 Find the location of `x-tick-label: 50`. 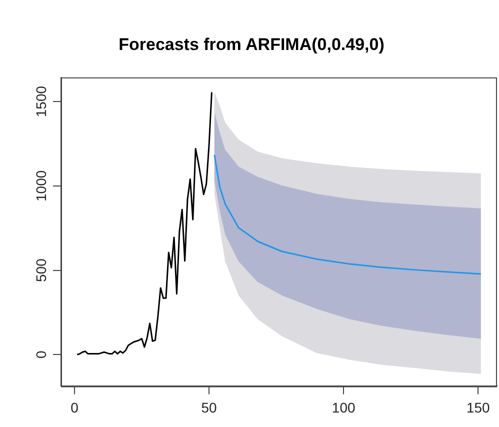

x-tick-label: 50 is located at coordinates (209, 407).